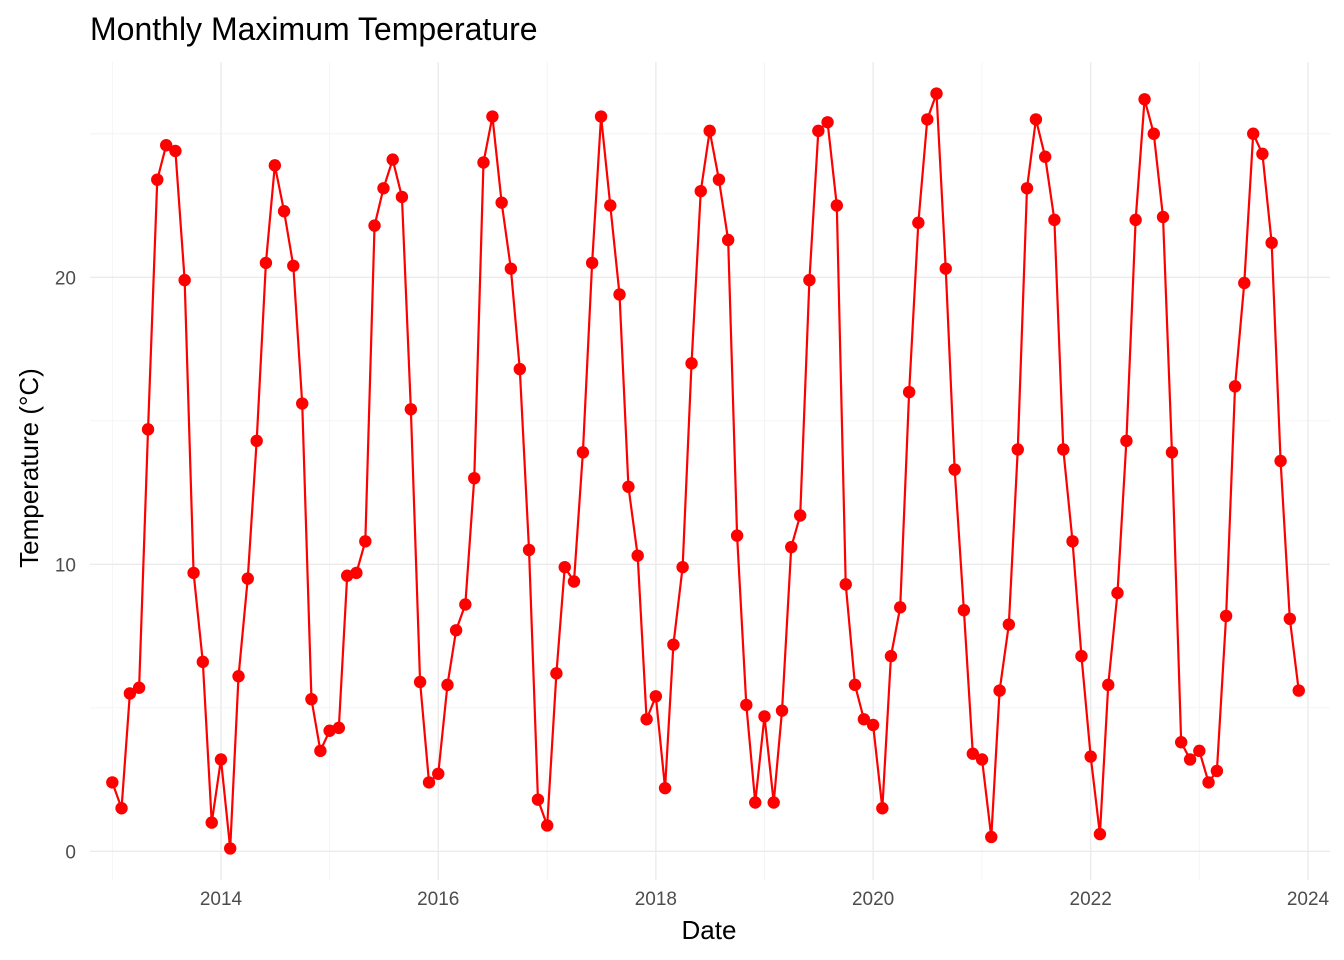 This screenshot has height=960, width=1344. What do you see at coordinates (709, 930) in the screenshot?
I see `x-axis-title: Date` at bounding box center [709, 930].